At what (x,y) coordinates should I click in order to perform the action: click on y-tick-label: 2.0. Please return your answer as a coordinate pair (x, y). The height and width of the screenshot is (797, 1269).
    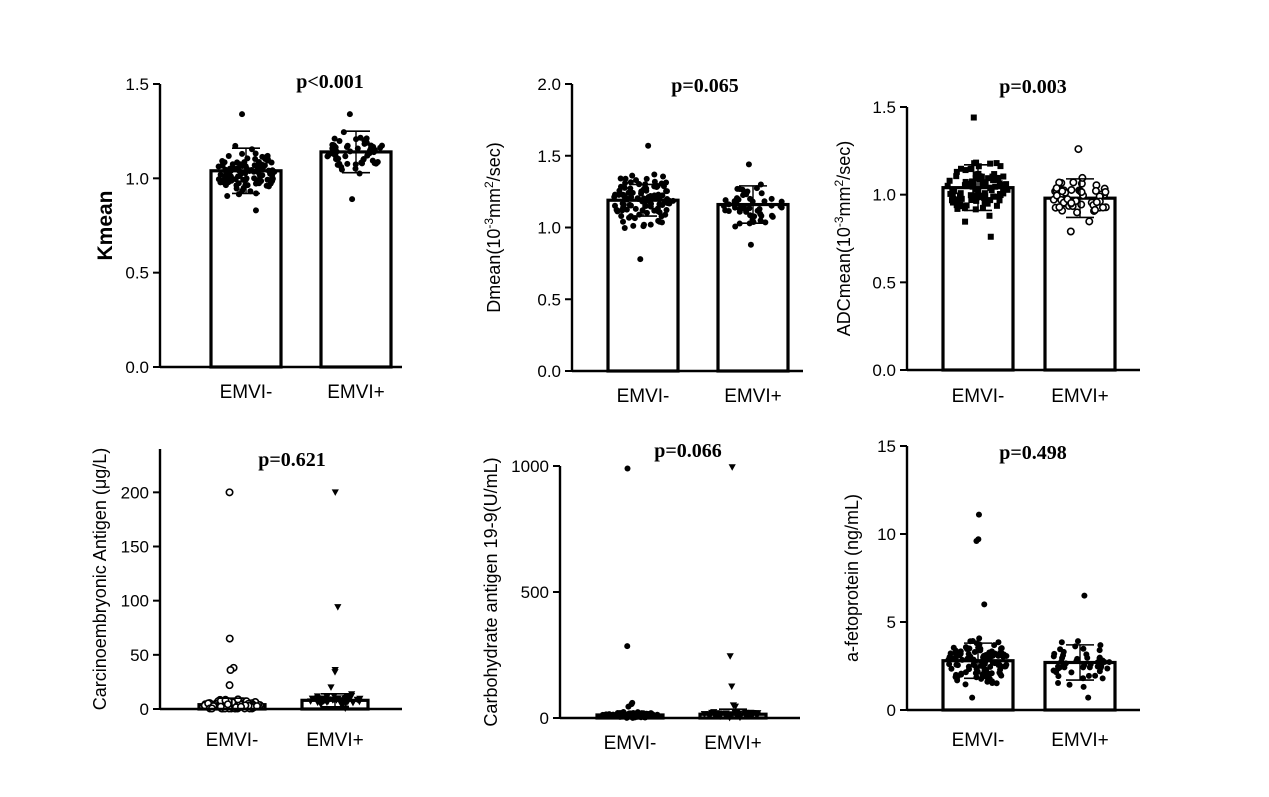
    Looking at the image, I should click on (549, 84).